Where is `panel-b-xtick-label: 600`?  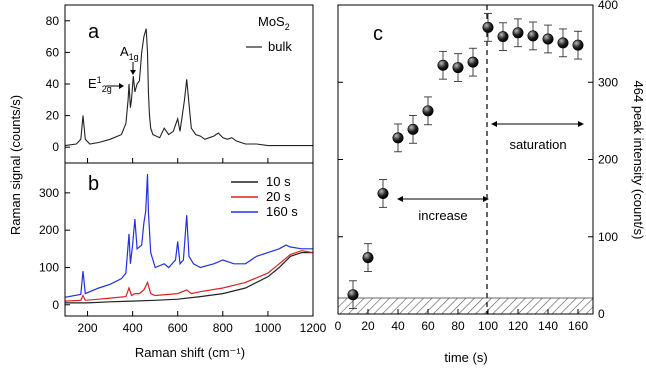
panel-b-xtick-label: 600 is located at coordinates (178, 328).